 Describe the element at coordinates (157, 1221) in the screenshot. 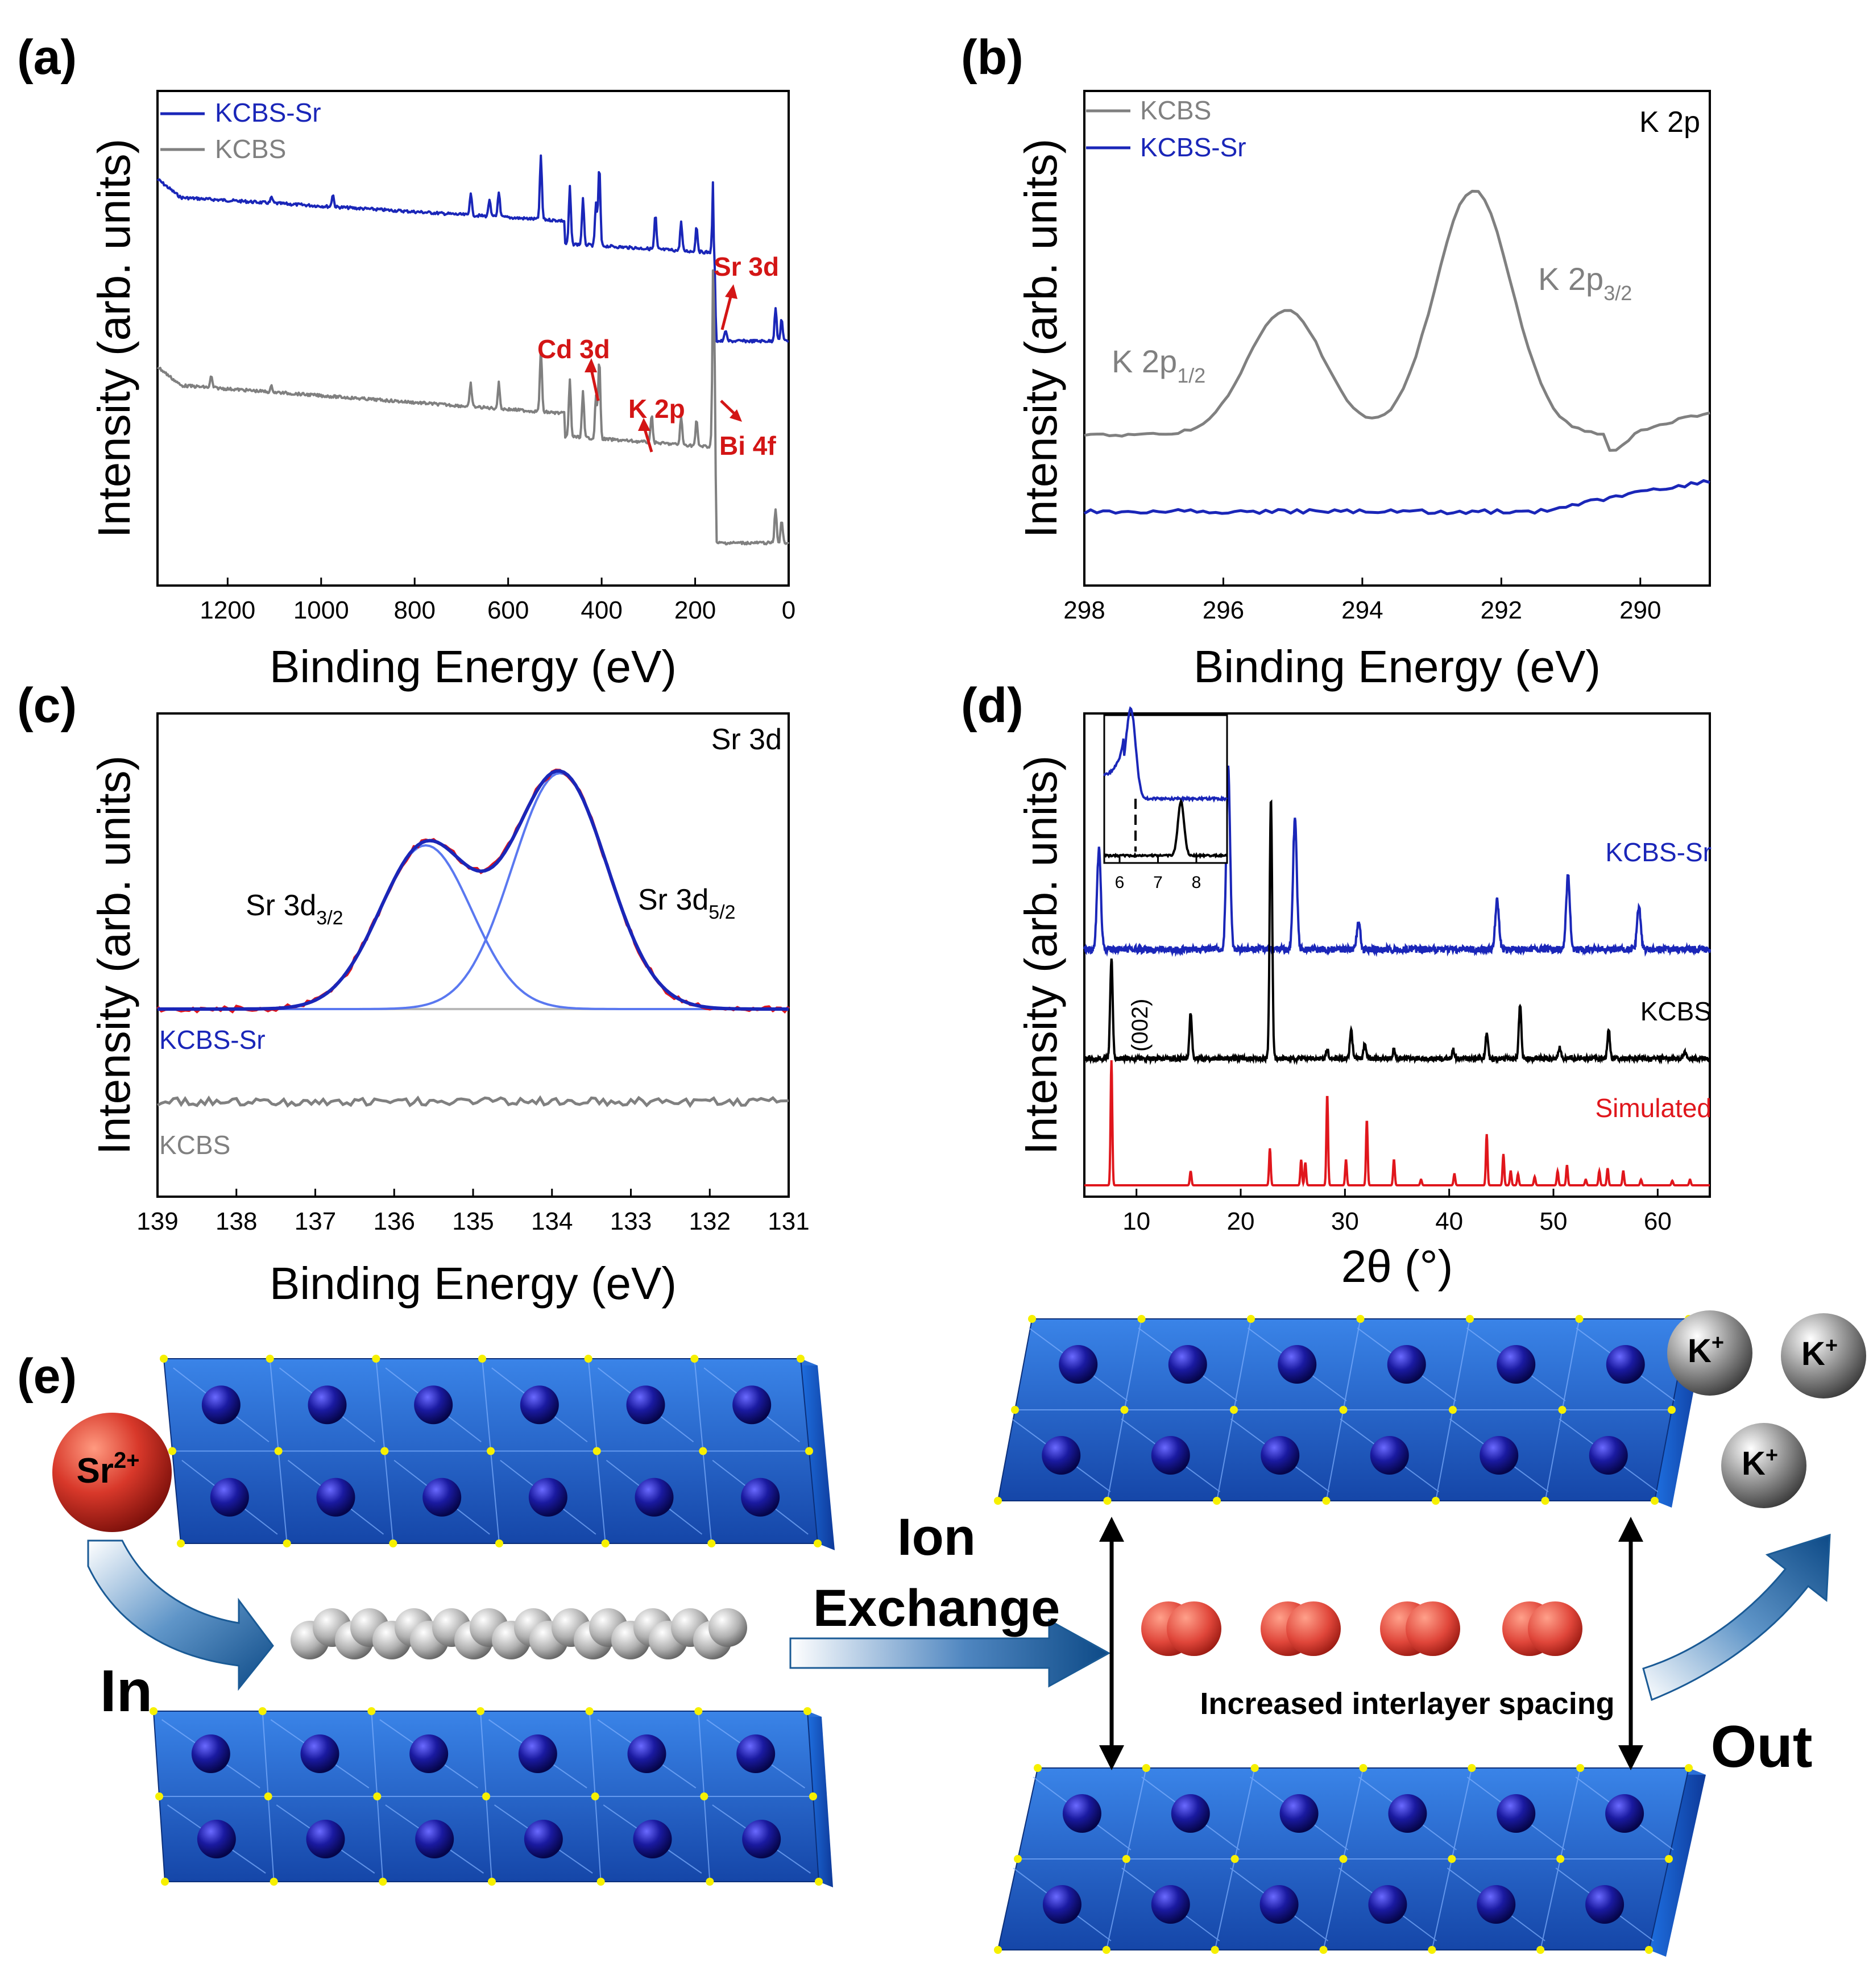

I see `panel-c-tick-label-0: 139` at that location.